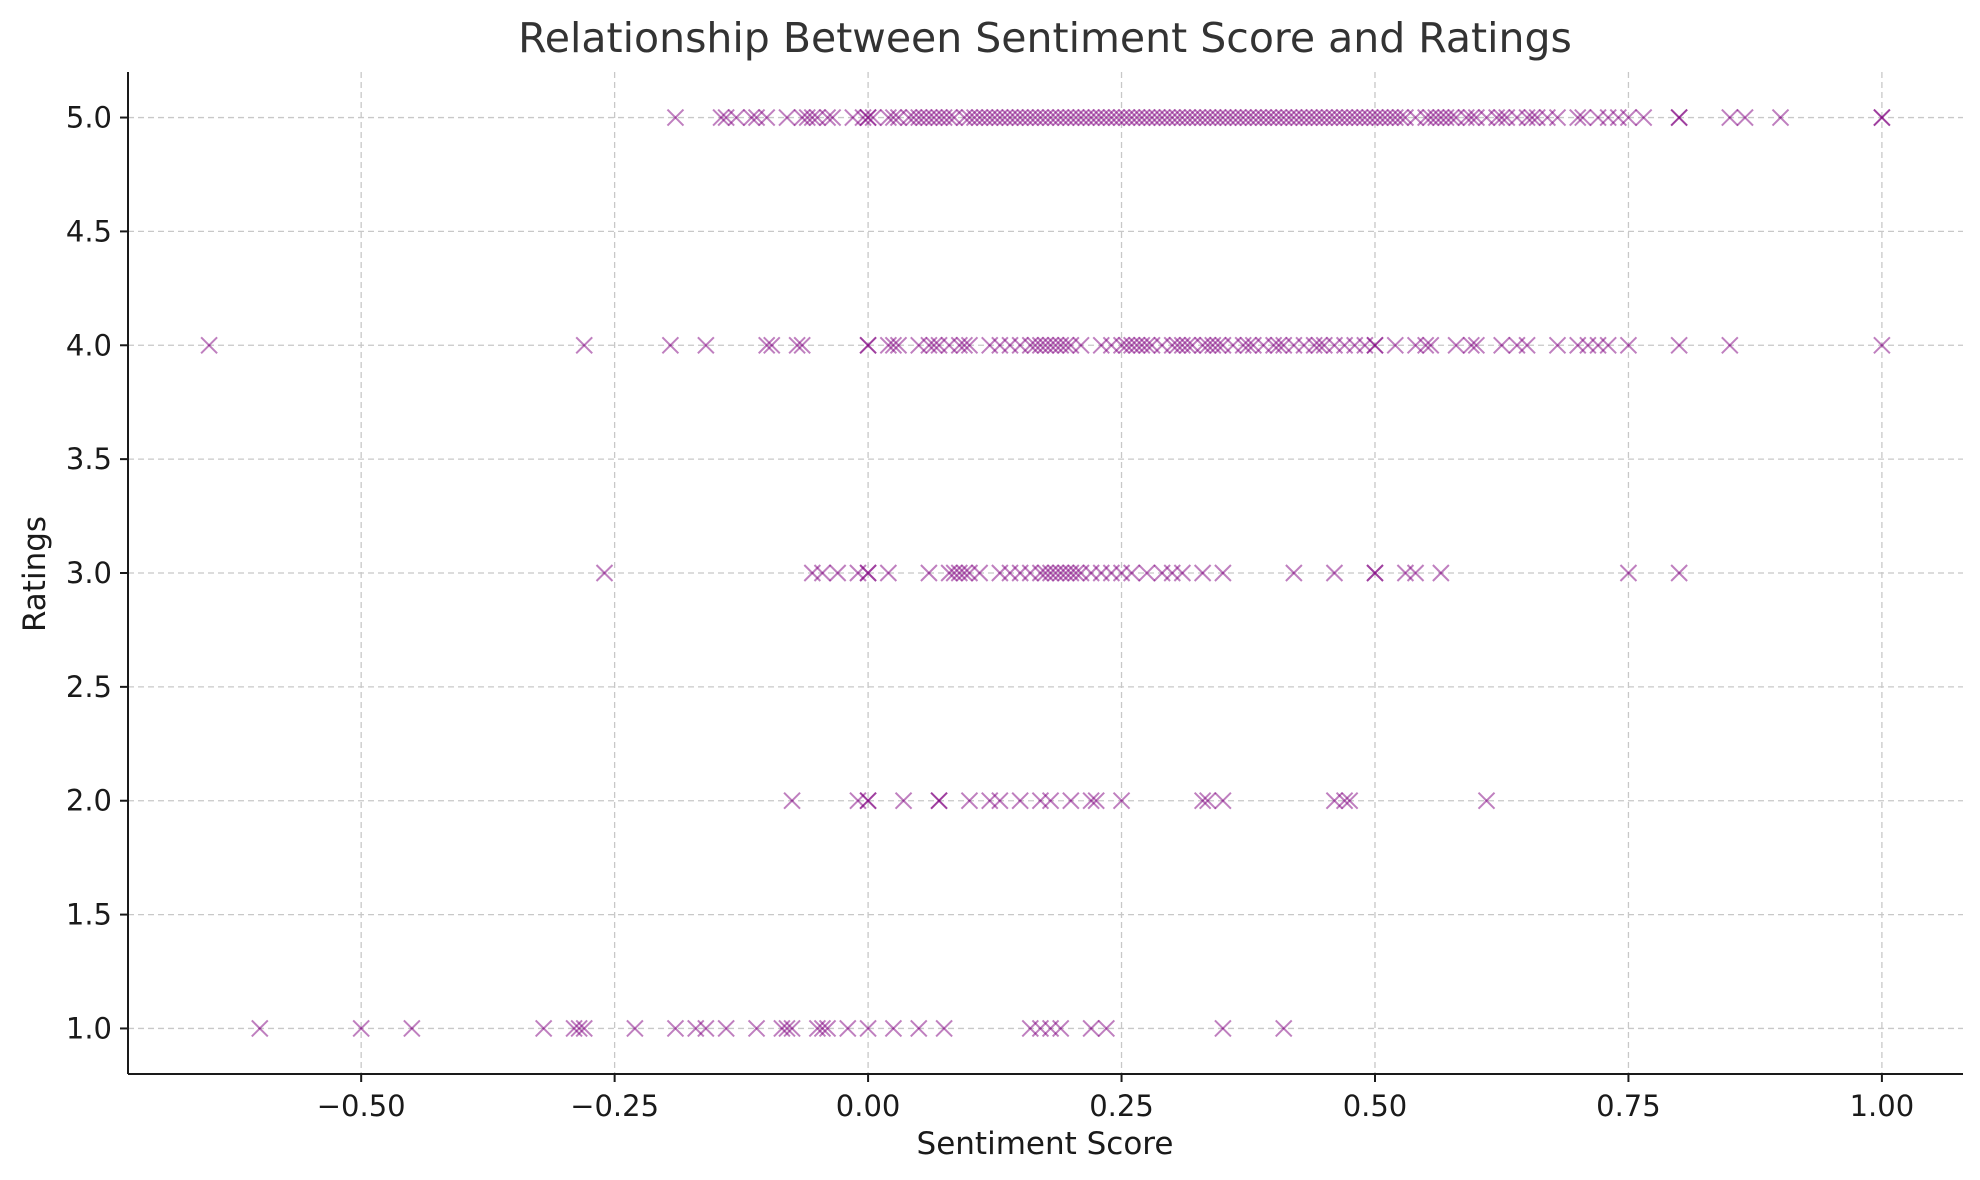  What do you see at coordinates (614, 1106) in the screenshot?
I see `x-tick-label: −0.25` at bounding box center [614, 1106].